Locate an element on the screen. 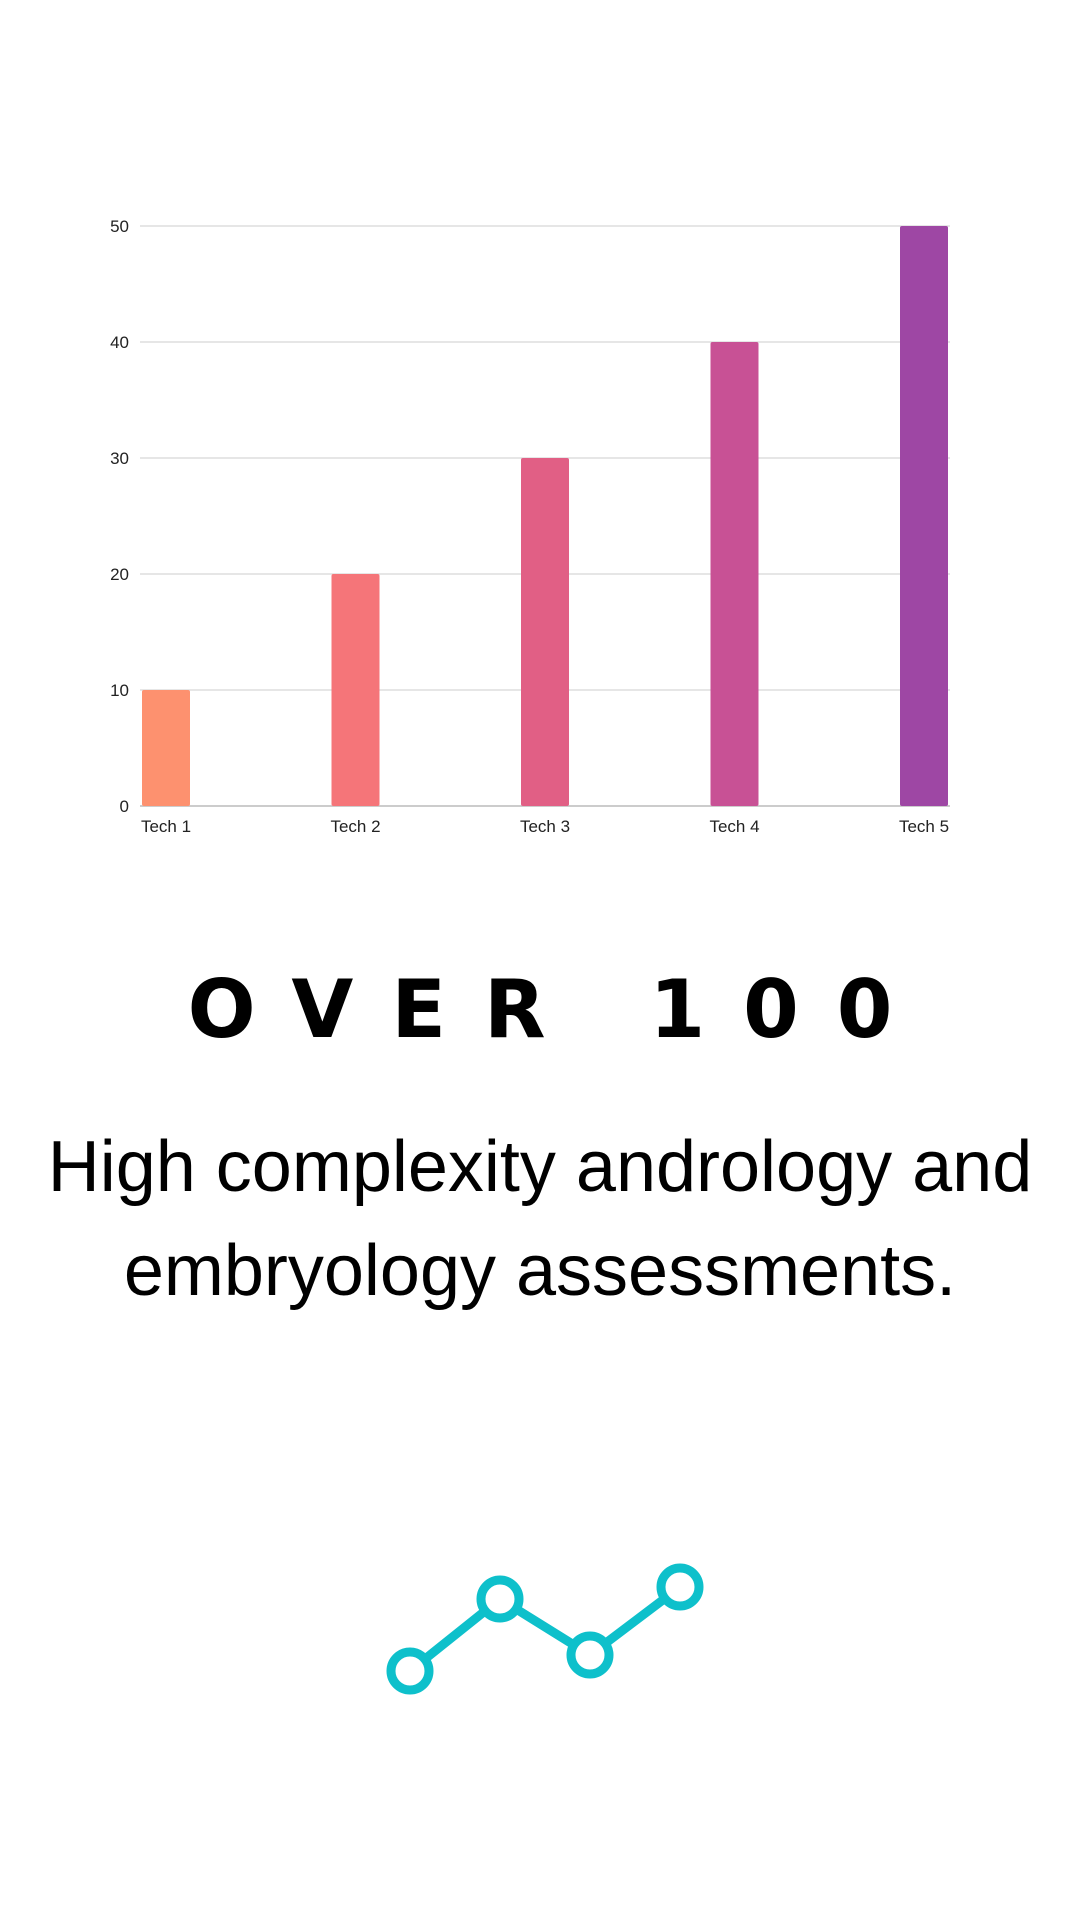 The width and height of the screenshot is (1080, 1920). y-tick-label: 0 is located at coordinates (124, 806).